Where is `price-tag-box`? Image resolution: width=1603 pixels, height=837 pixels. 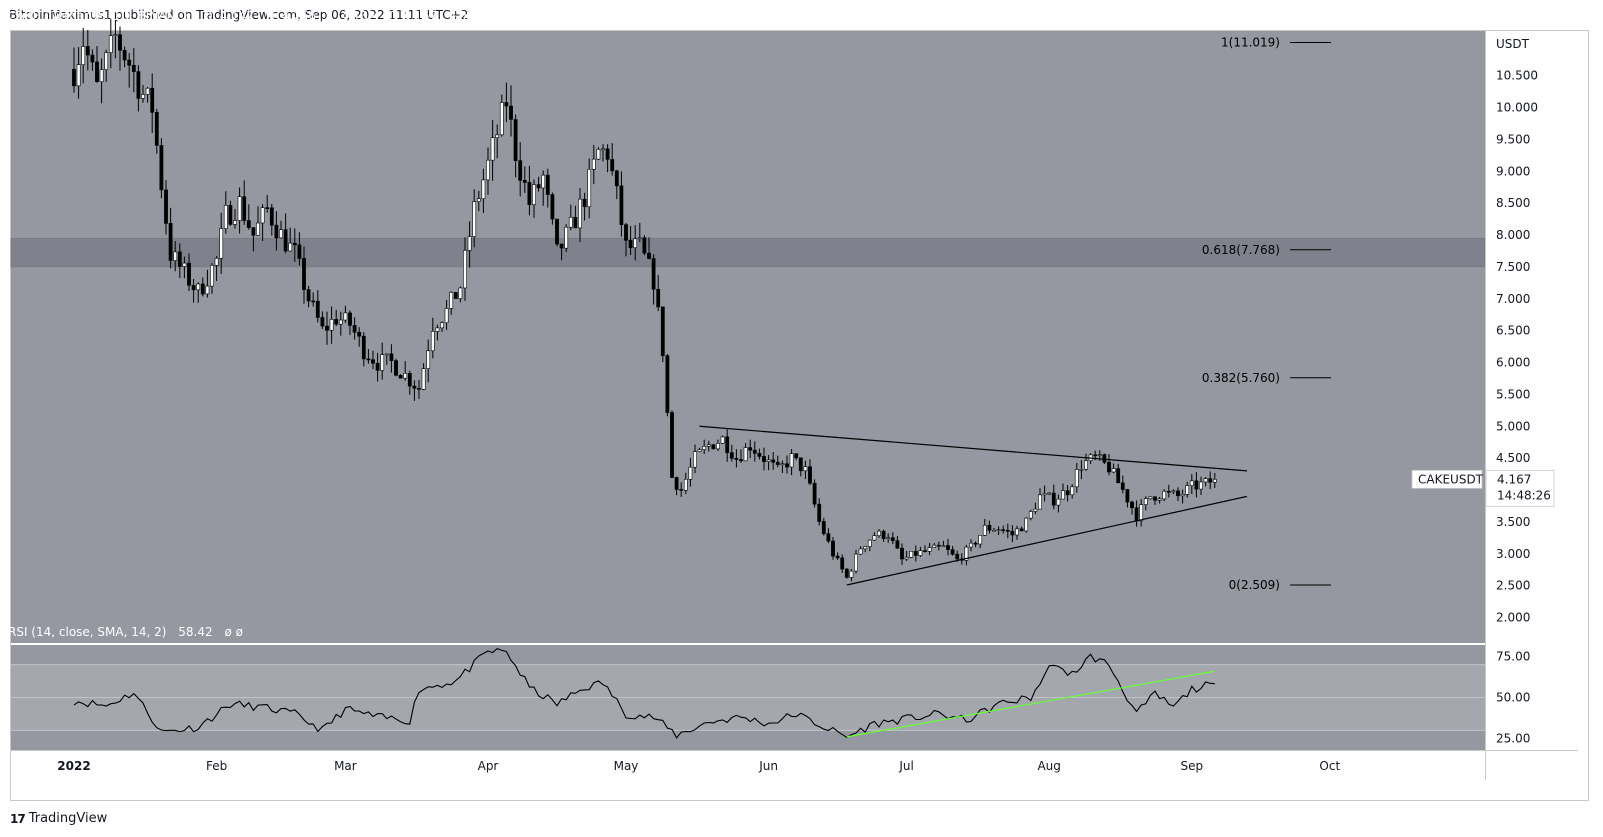 price-tag-box is located at coordinates (1520, 488).